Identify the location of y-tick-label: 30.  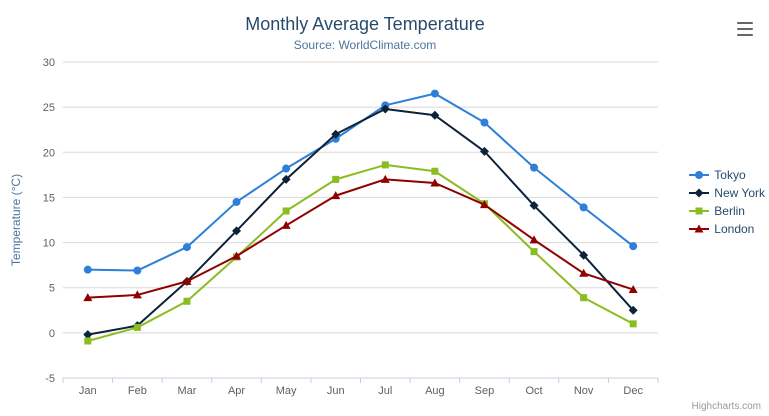
(49, 63).